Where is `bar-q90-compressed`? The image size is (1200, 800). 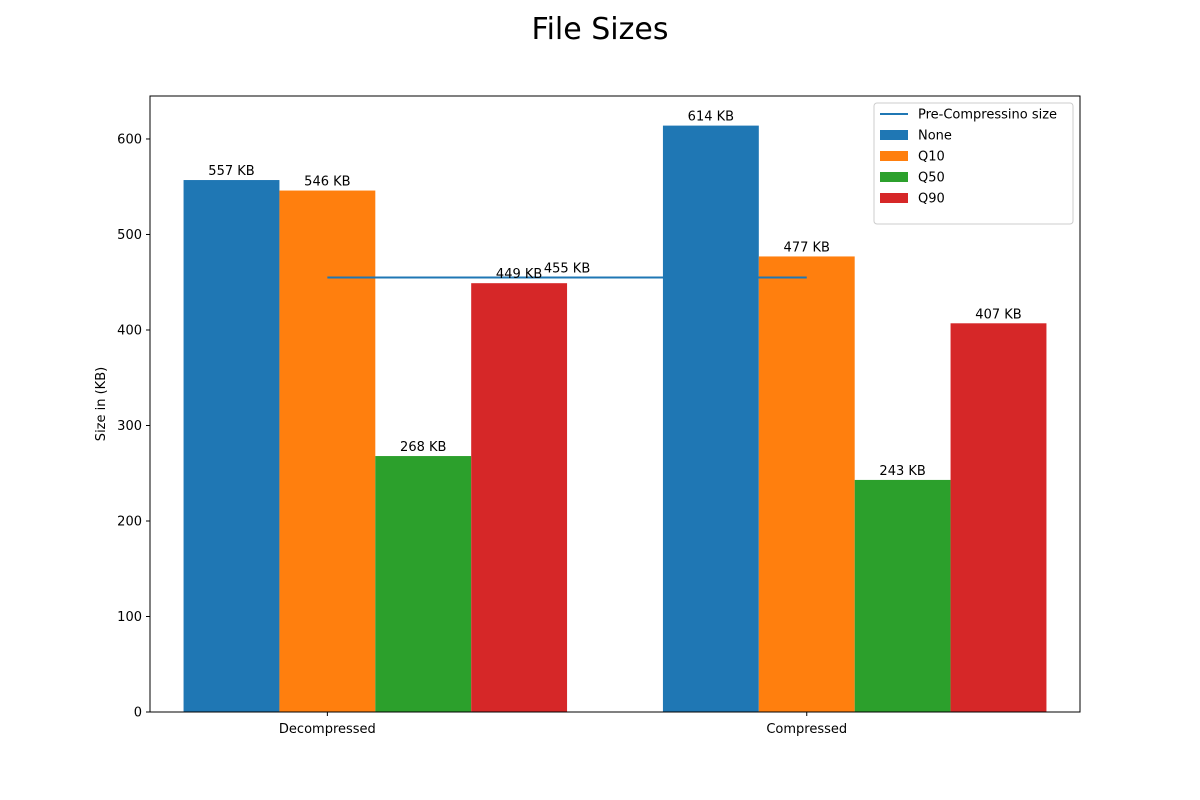 bar-q90-compressed is located at coordinates (998, 517).